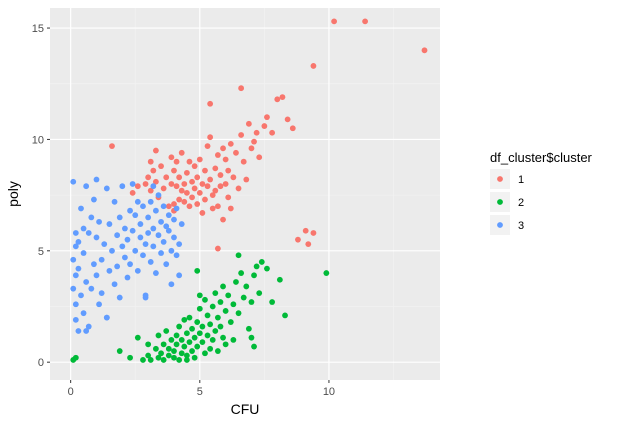 This screenshot has width=622, height=426. Describe the element at coordinates (521, 226) in the screenshot. I see `legend-label: 3` at that location.